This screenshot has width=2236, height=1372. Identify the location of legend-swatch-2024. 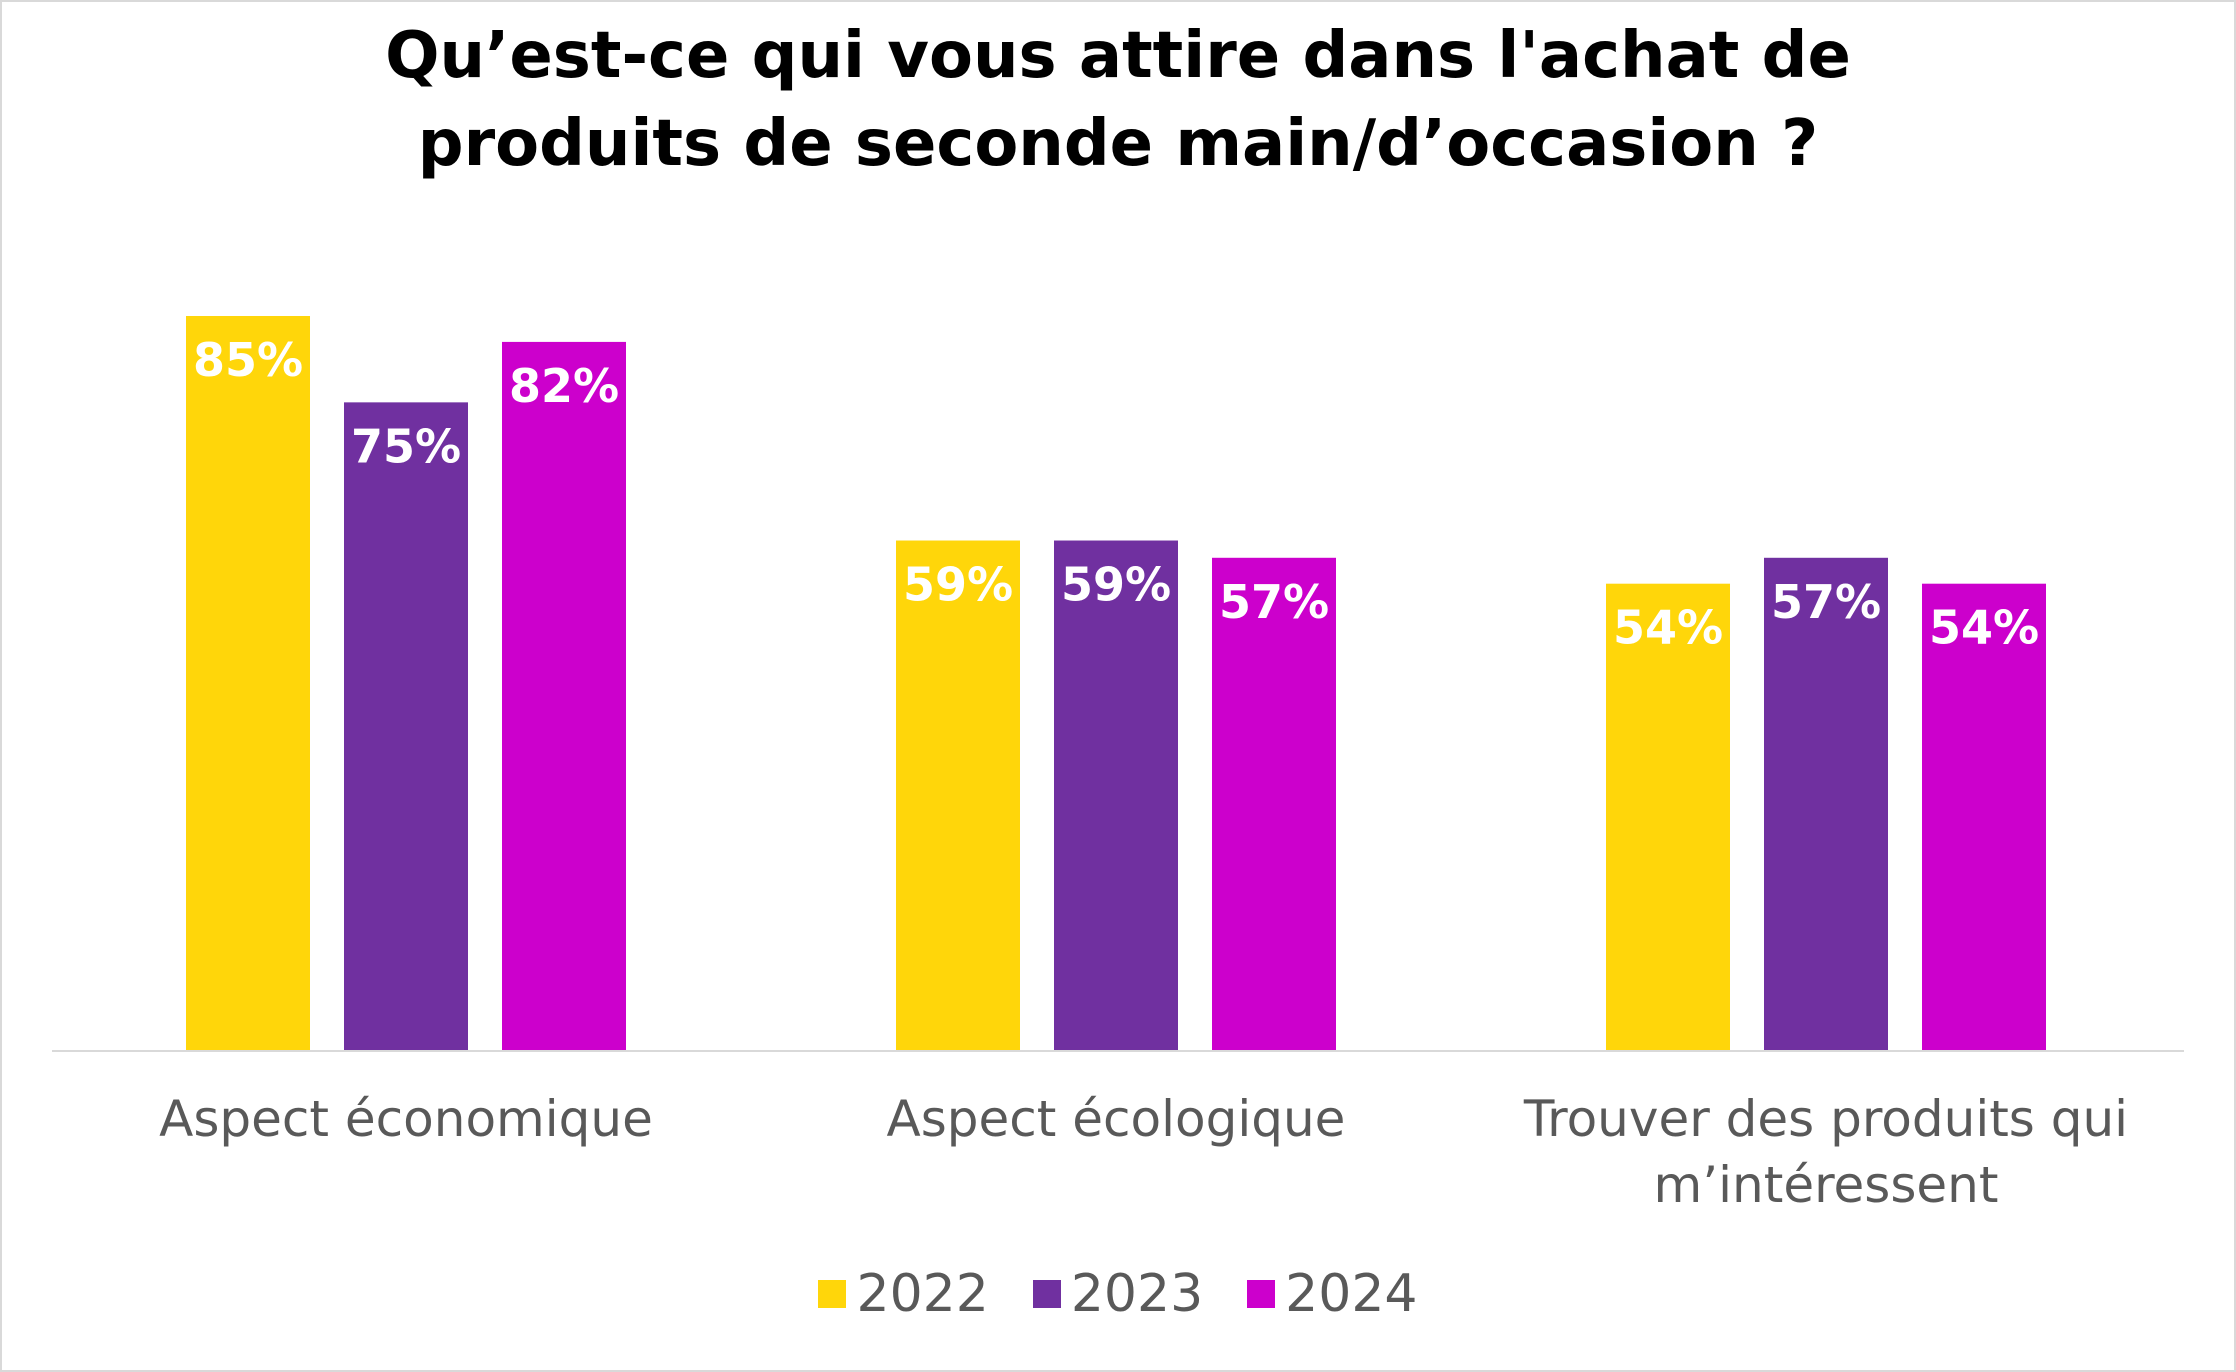
(1261, 1294).